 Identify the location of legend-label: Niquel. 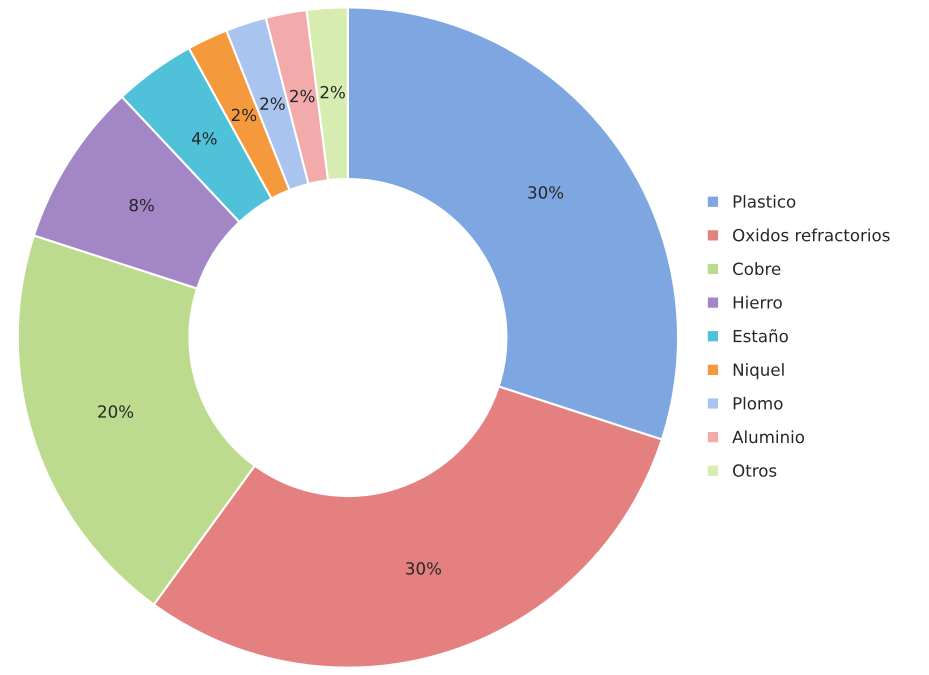
(759, 371).